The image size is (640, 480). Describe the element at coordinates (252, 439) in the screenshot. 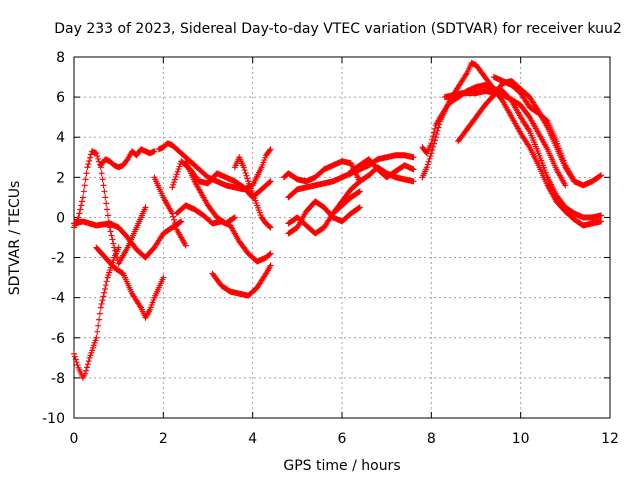

I see `x-tick-label: 4` at that location.